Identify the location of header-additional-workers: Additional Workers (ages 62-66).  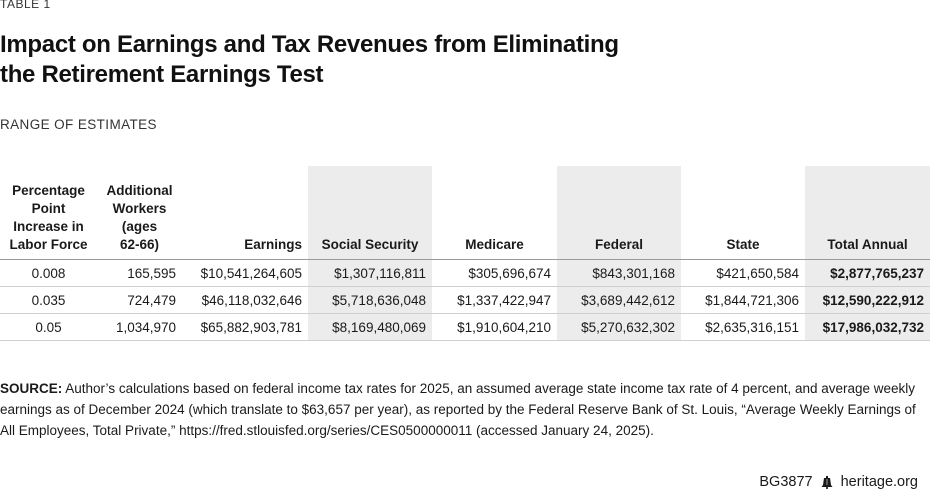
(139, 215).